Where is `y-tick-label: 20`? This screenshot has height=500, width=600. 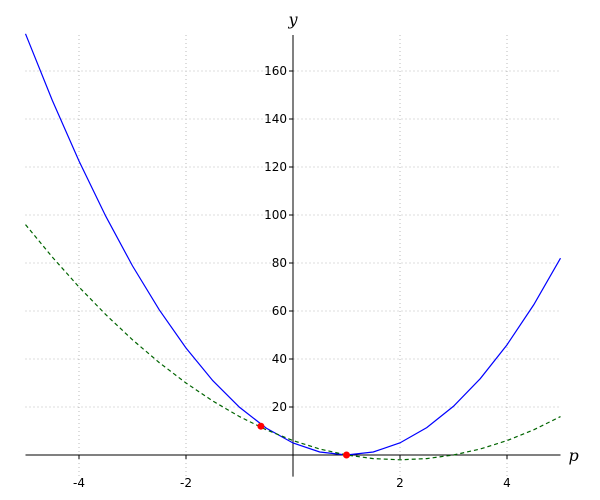 y-tick-label: 20 is located at coordinates (279, 407).